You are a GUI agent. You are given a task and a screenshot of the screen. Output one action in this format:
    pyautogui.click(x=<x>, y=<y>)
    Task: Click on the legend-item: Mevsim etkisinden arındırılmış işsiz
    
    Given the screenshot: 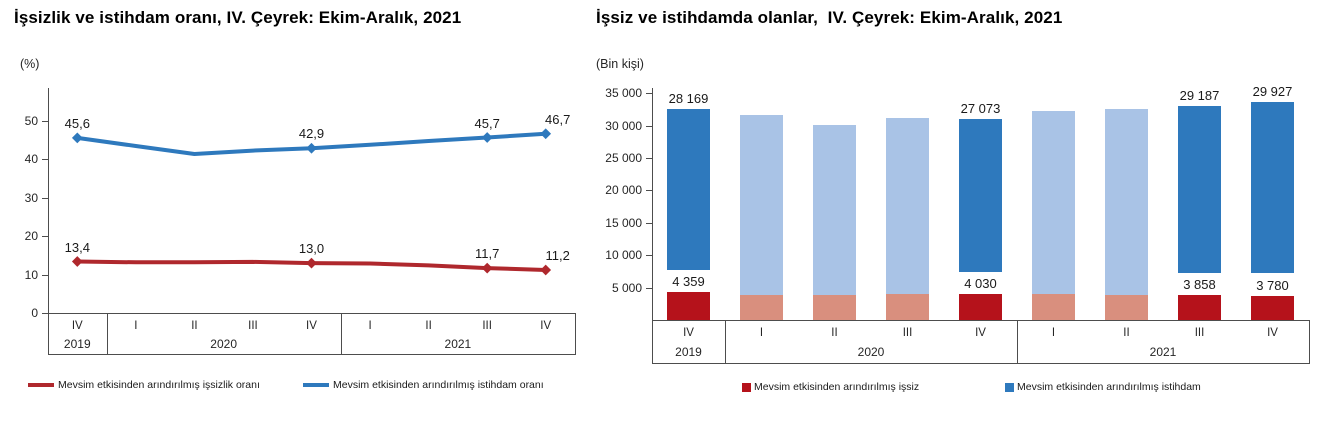 What is the action you would take?
    pyautogui.click(x=830, y=387)
    